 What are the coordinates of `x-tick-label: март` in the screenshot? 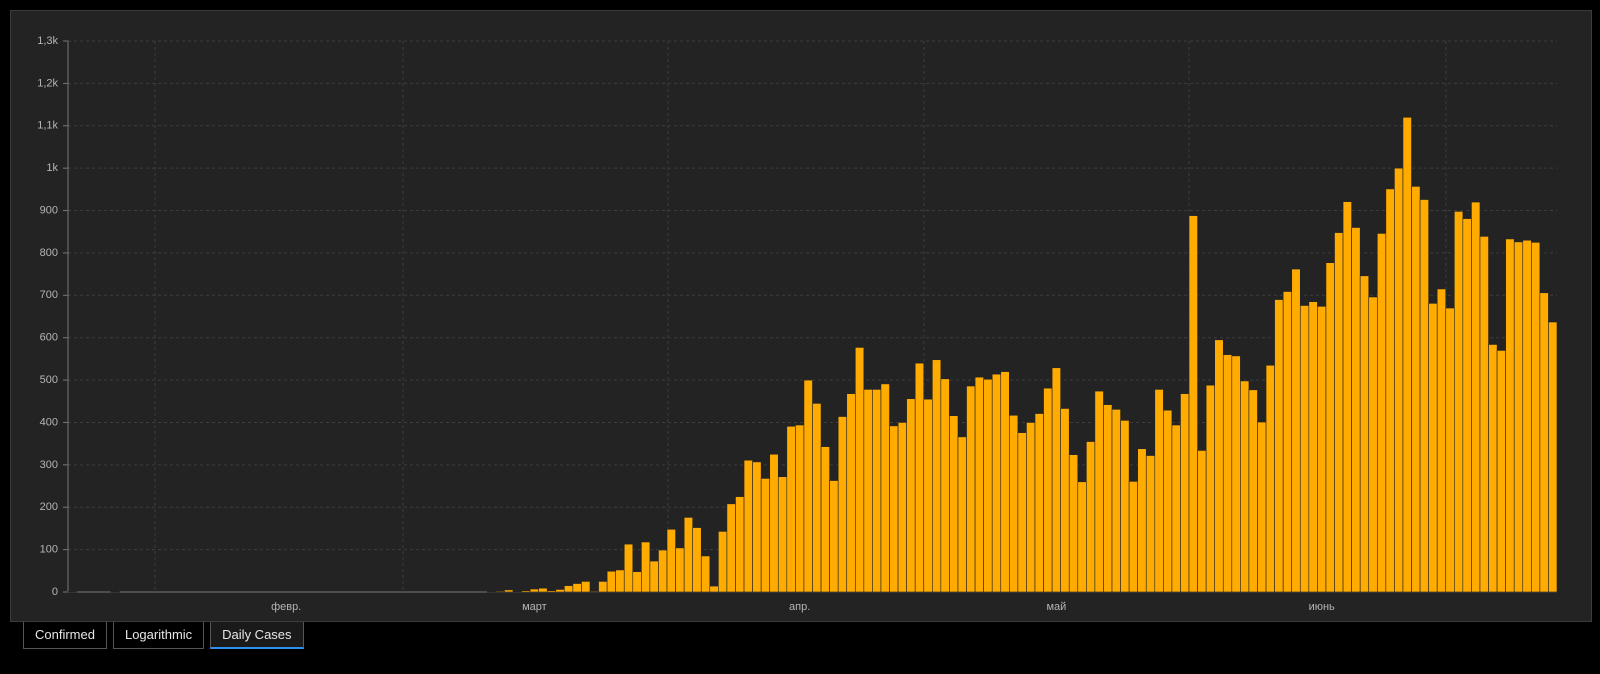 It's located at (534, 607).